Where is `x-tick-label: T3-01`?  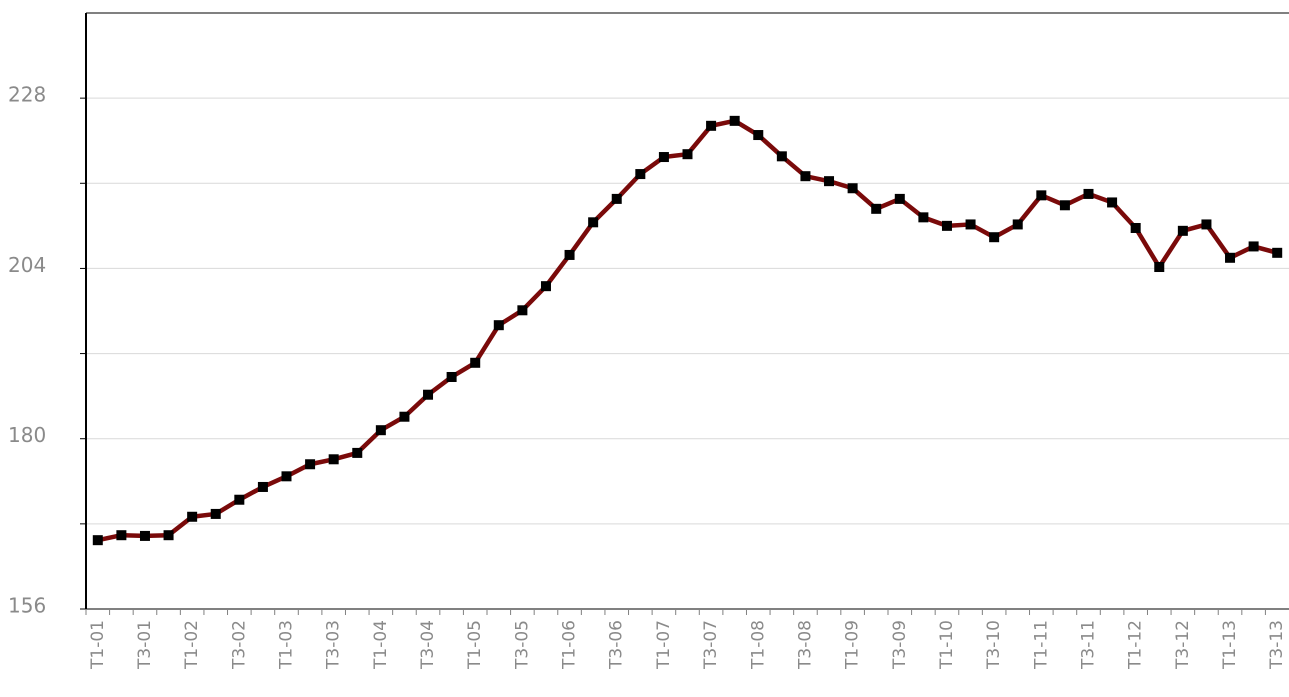 x-tick-label: T3-01 is located at coordinates (145, 645).